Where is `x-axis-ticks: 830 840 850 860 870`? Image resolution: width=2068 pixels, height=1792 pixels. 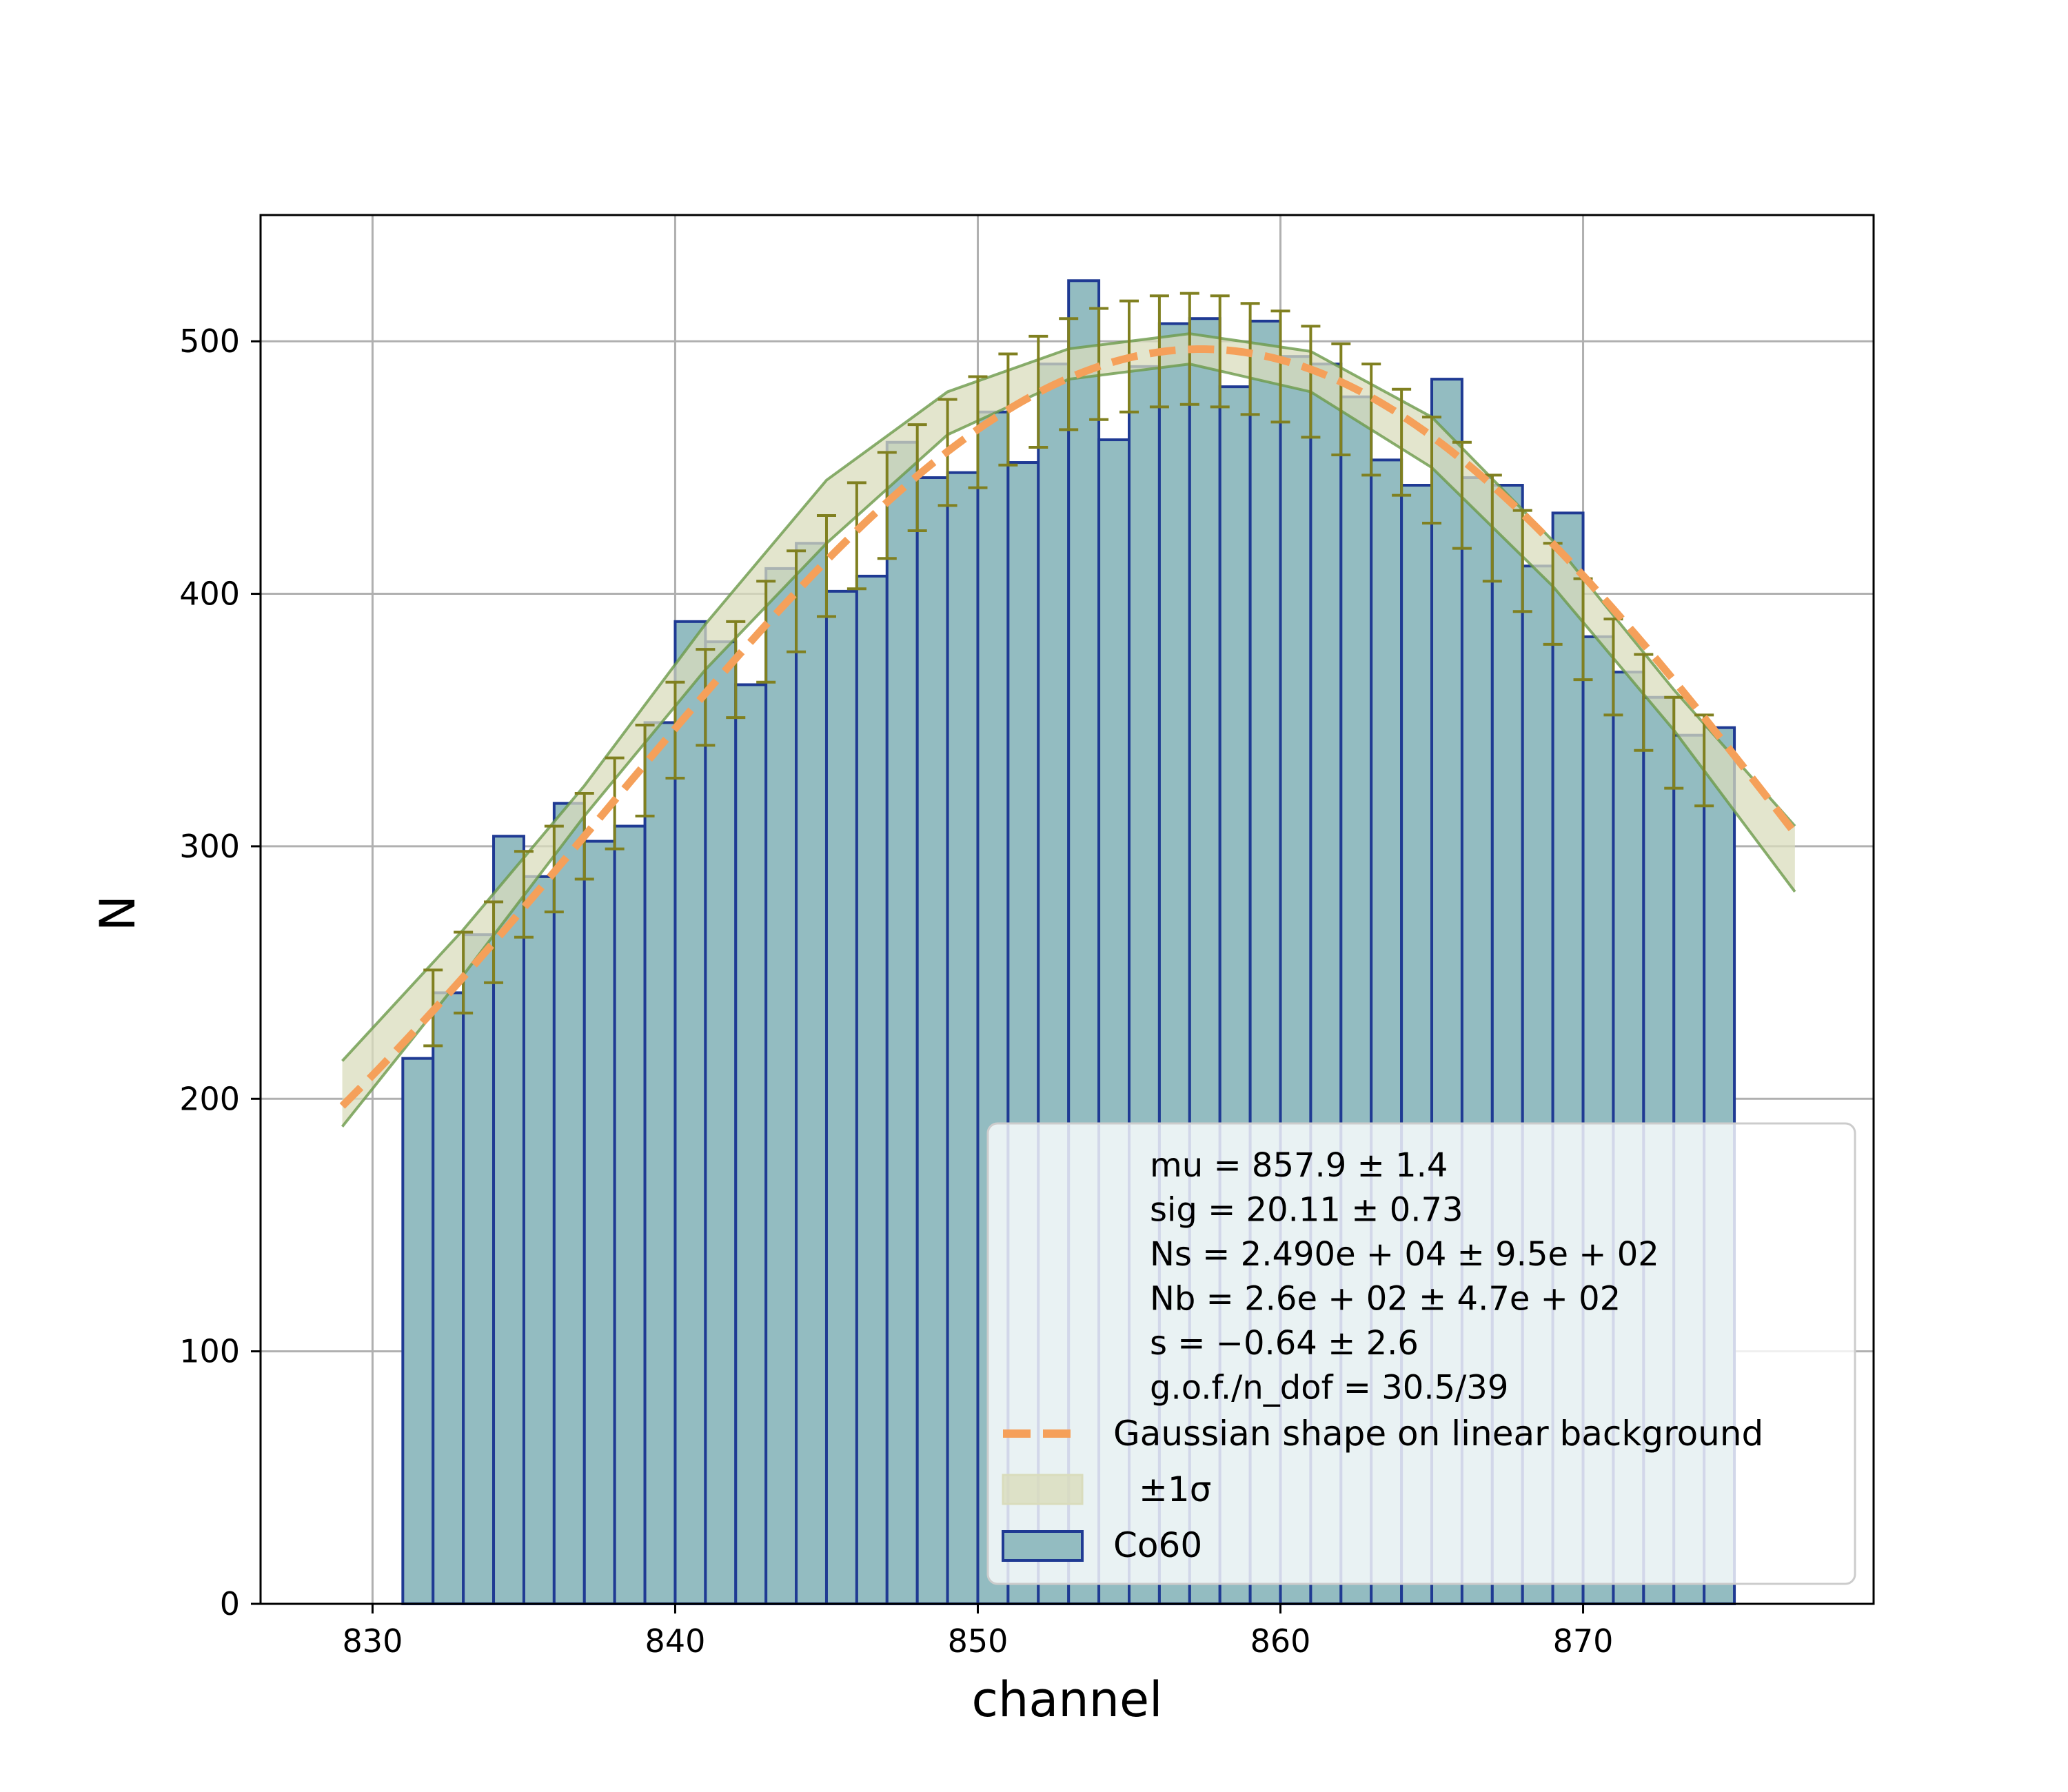
x-axis-ticks: 830 840 850 860 870 is located at coordinates (978, 1632).